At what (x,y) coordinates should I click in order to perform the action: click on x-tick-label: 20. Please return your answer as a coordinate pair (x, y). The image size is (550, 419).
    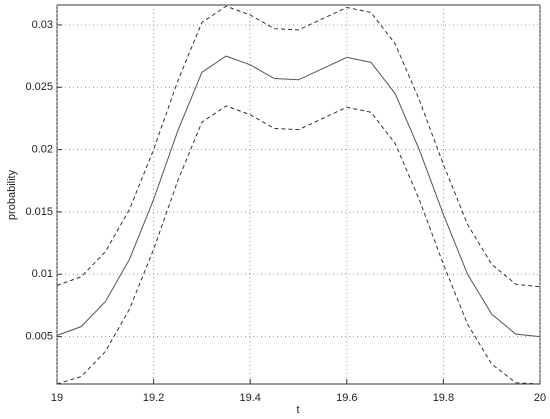
    Looking at the image, I should click on (540, 398).